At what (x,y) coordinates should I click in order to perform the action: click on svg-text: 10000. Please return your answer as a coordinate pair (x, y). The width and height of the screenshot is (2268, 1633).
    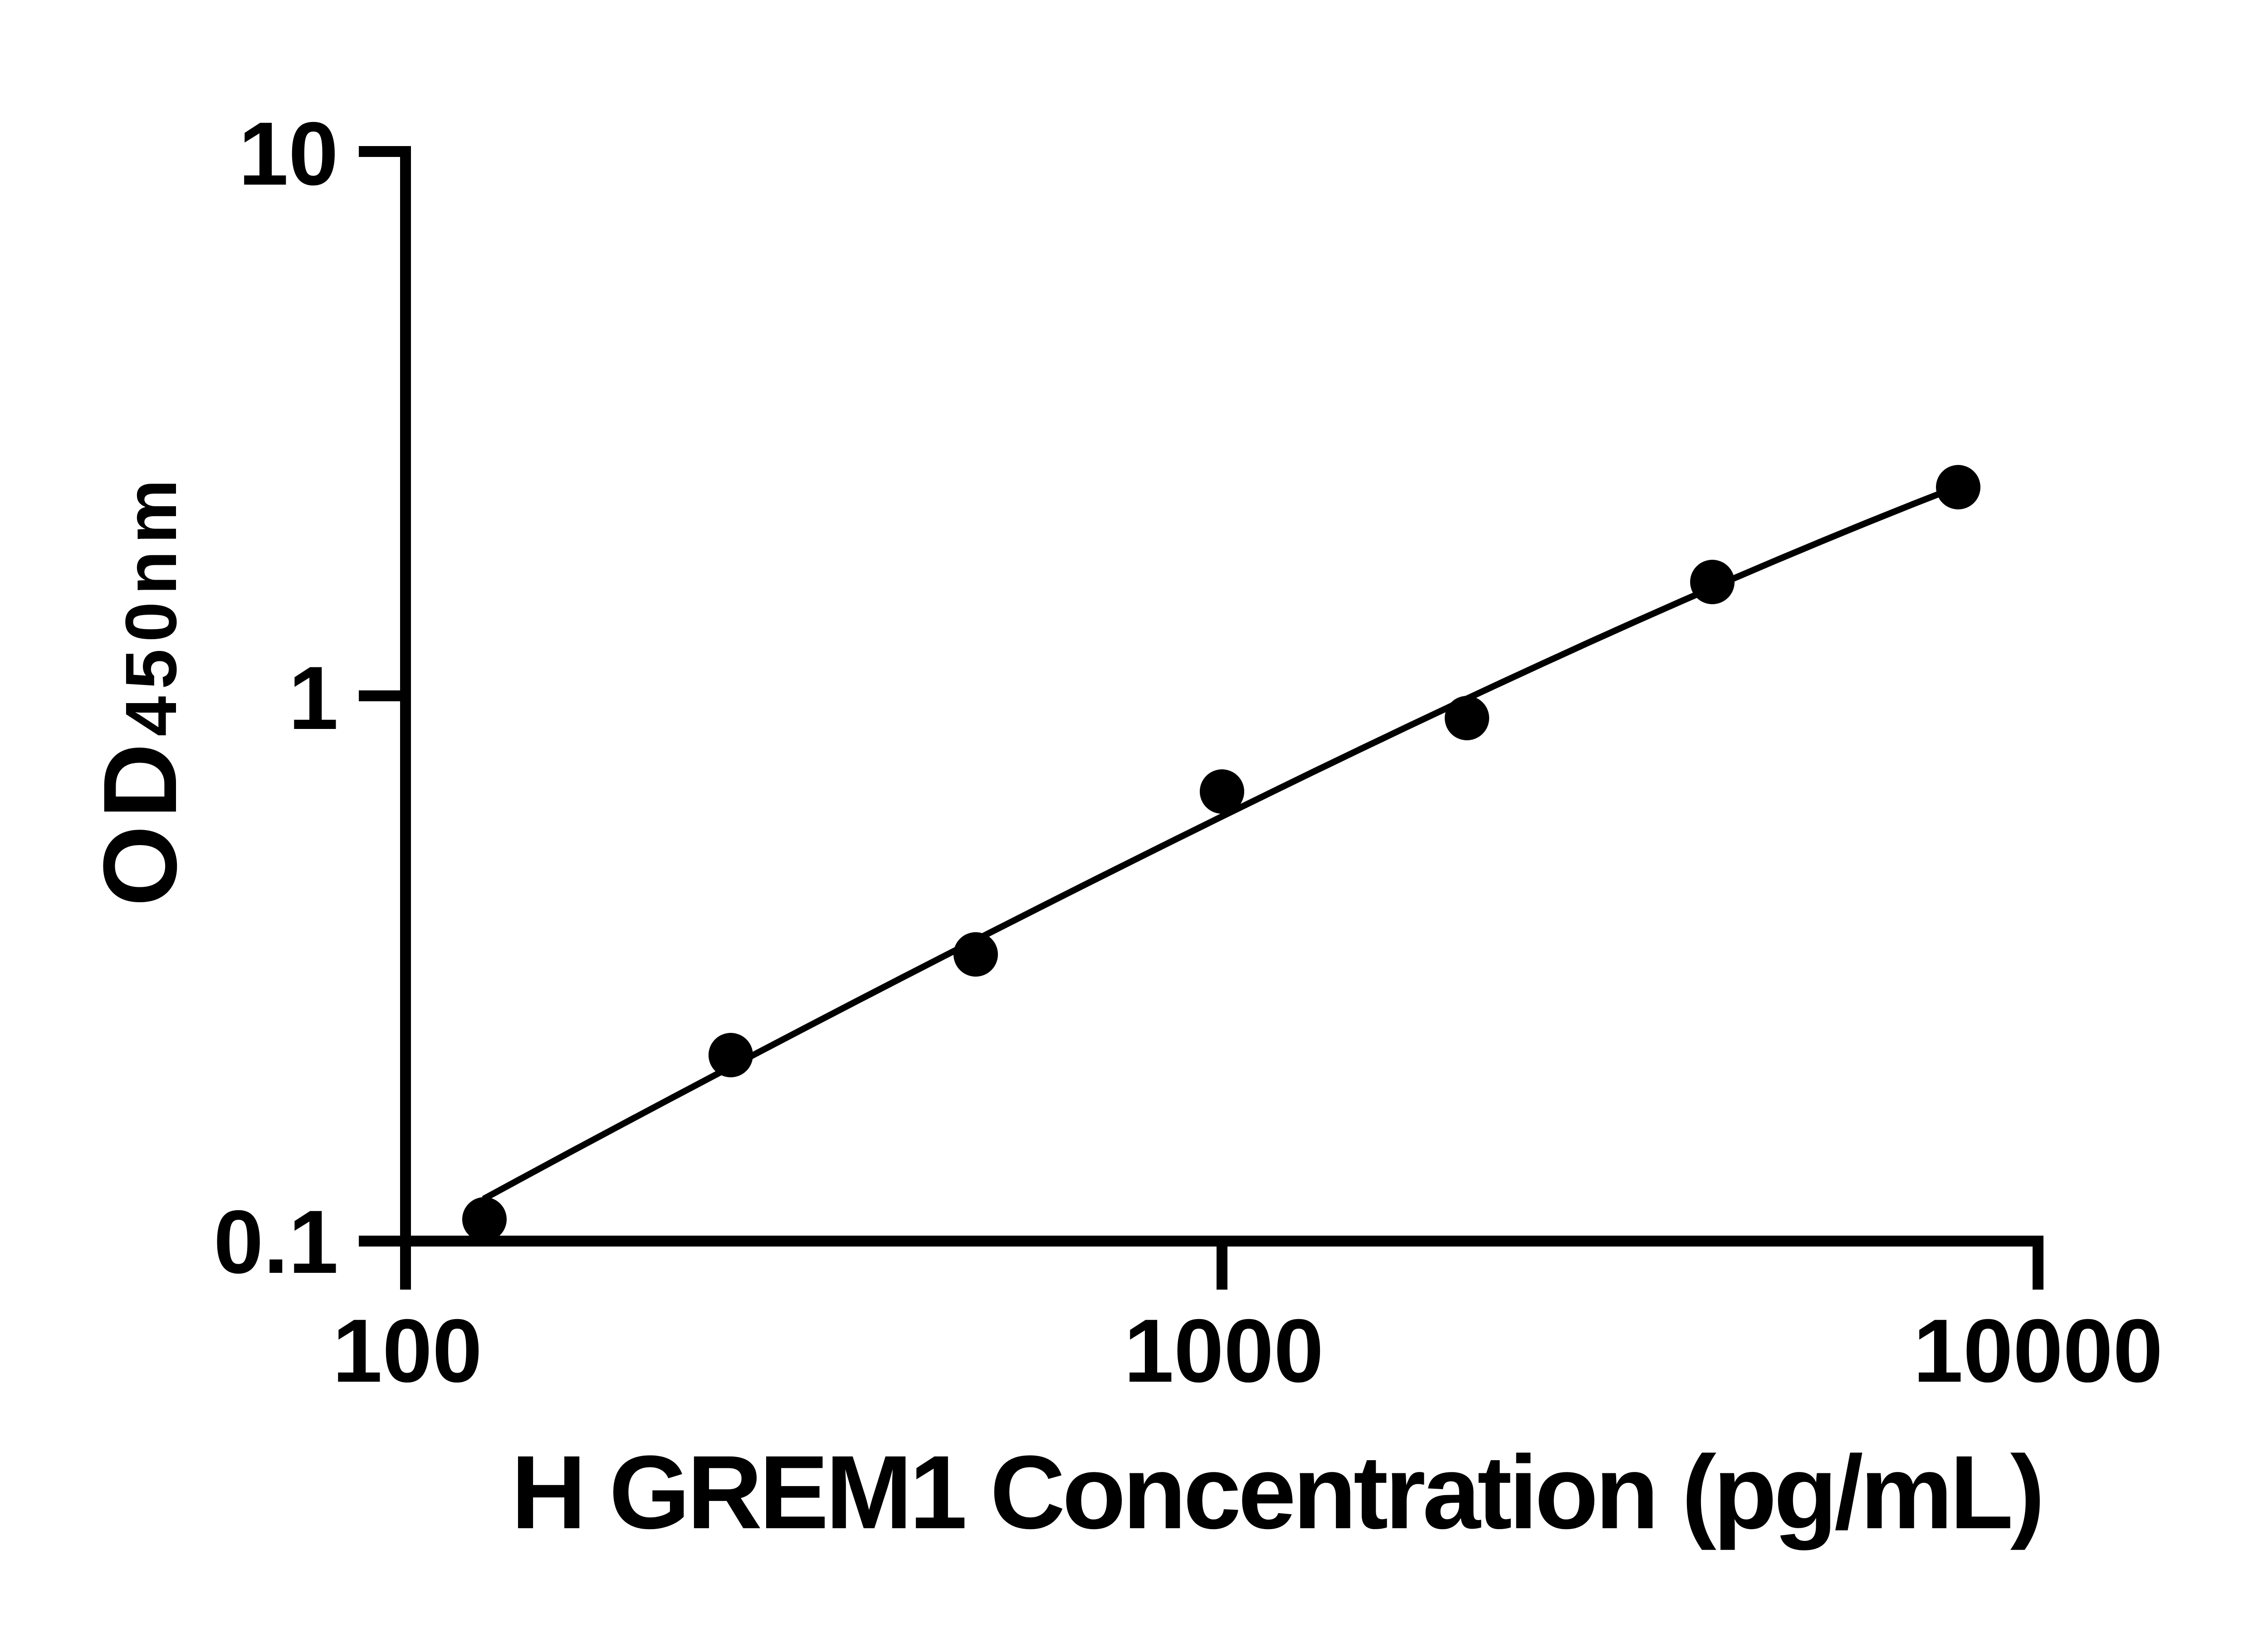
    Looking at the image, I should click on (2038, 1351).